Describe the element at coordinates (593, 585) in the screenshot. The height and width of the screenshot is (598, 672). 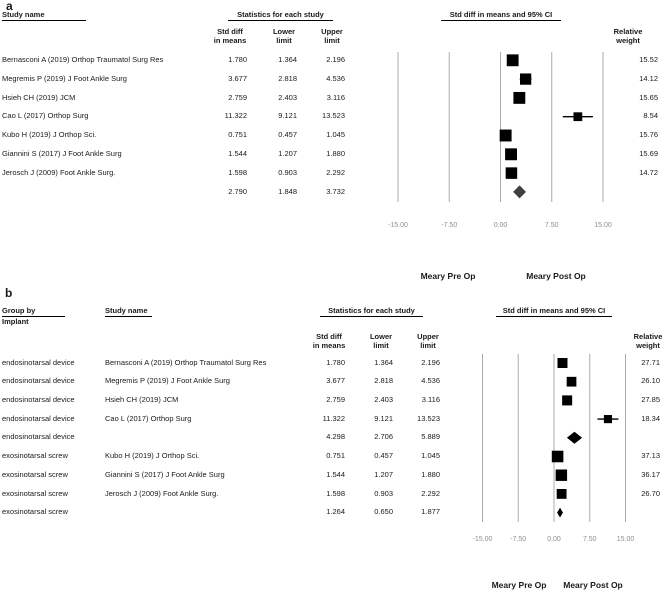
I see `footer-label-post-op-b: Meary Post Op` at that location.